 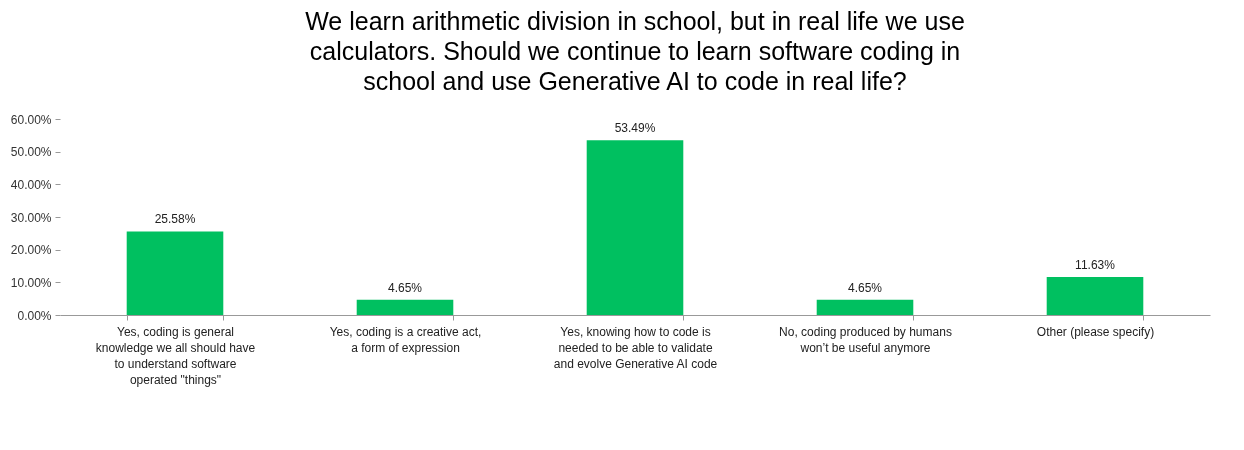 What do you see at coordinates (31, 250) in the screenshot?
I see `y-tick-label: 20.00%` at bounding box center [31, 250].